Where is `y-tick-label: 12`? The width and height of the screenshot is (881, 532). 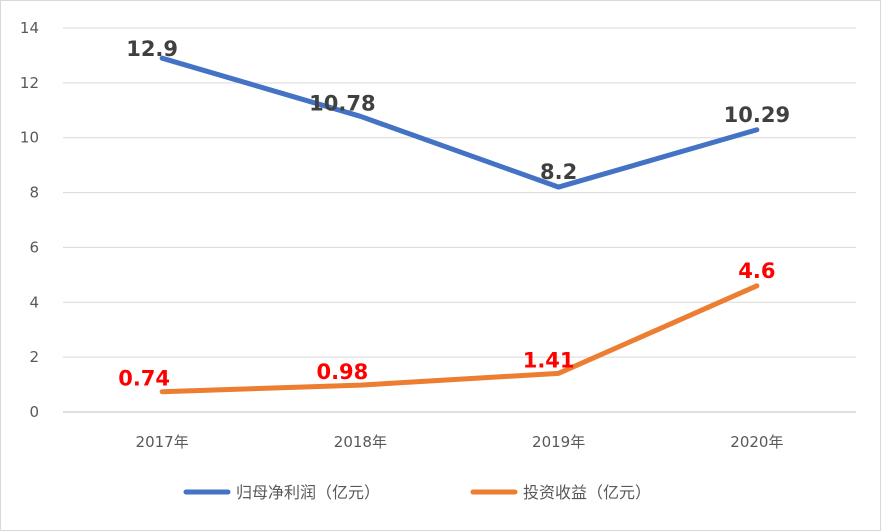
y-tick-label: 12 is located at coordinates (29, 83).